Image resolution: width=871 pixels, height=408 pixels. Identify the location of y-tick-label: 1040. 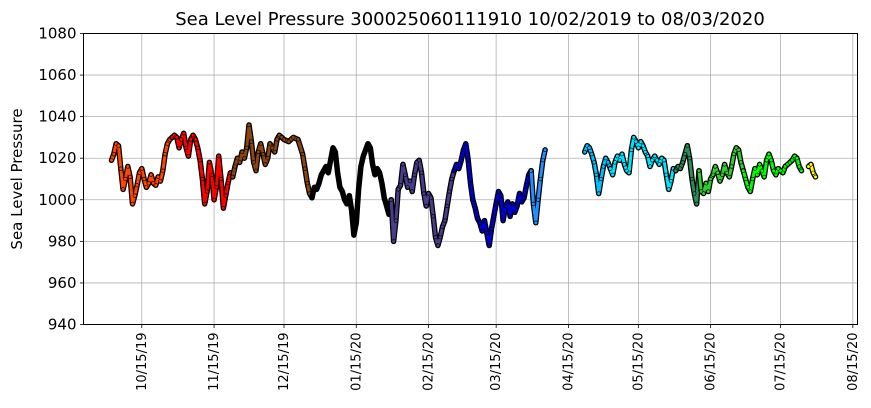
(57, 117).